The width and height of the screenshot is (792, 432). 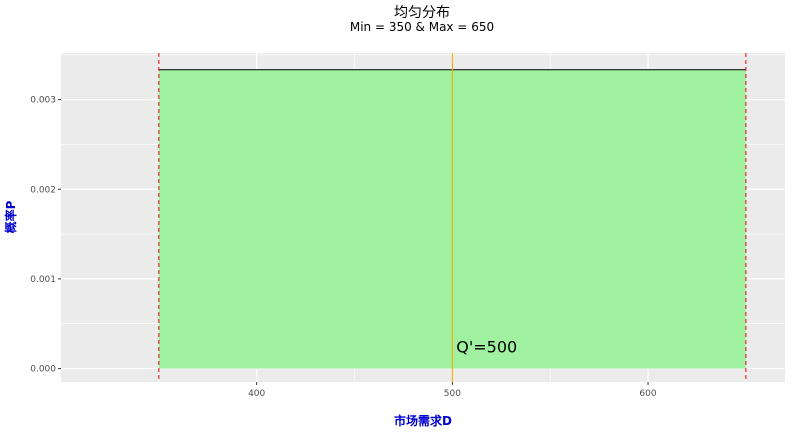 I want to click on x-tick-label: 400, so click(x=256, y=394).